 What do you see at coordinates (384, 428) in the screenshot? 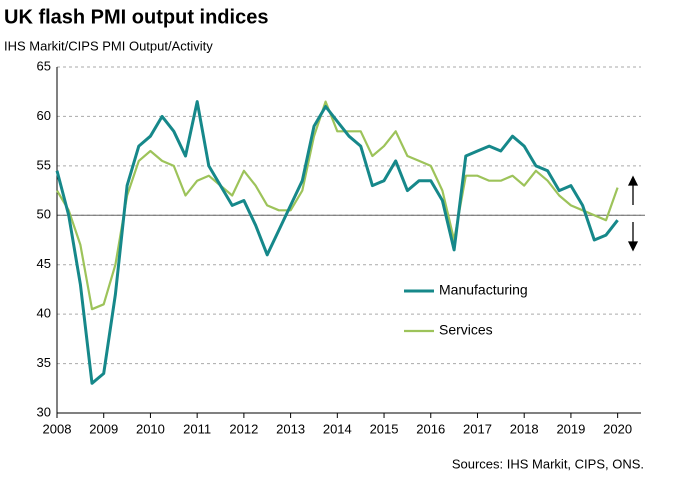
I see `x-tick-label: 2015` at bounding box center [384, 428].